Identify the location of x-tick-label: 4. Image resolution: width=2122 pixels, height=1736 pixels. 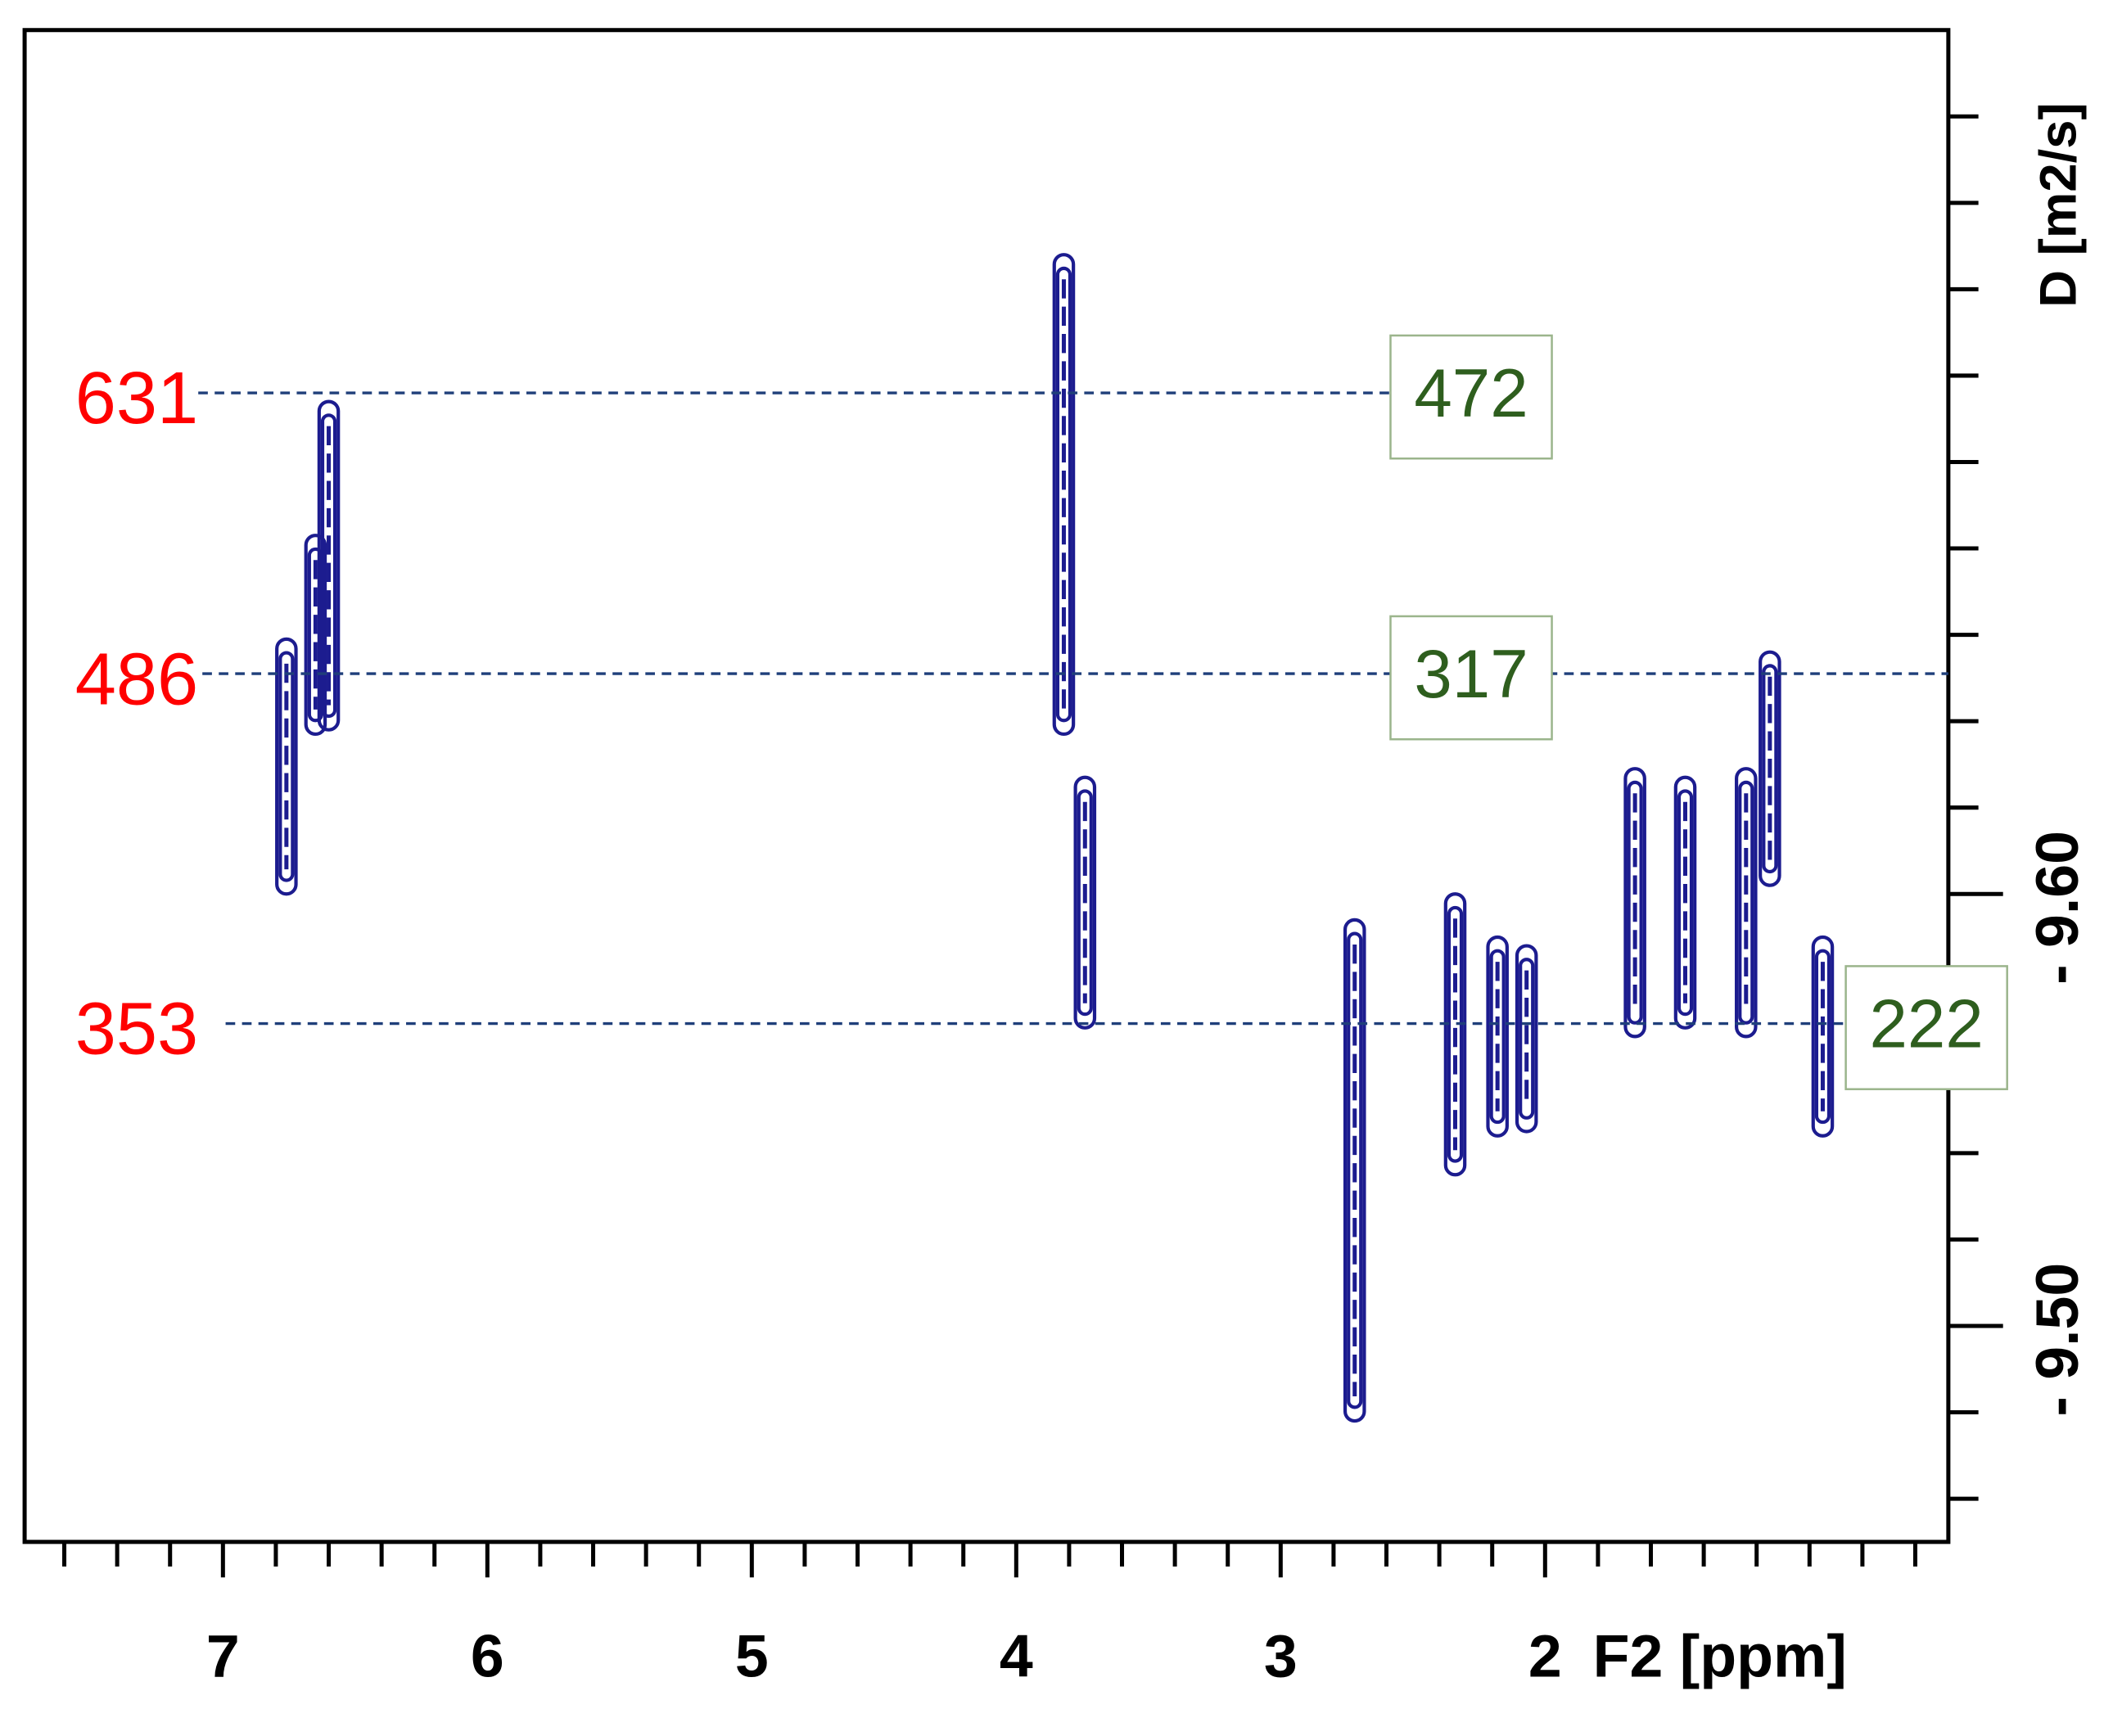
(1017, 1656).